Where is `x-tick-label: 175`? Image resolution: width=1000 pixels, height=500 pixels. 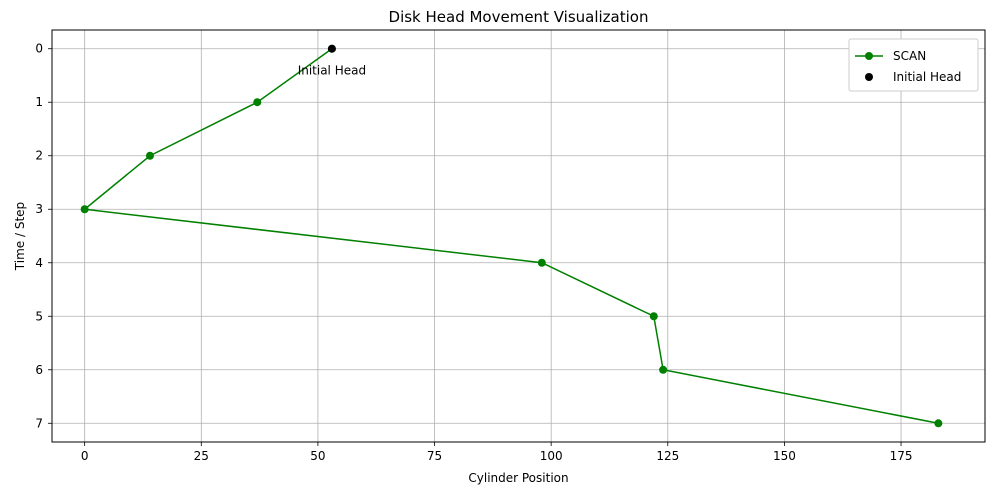 x-tick-label: 175 is located at coordinates (901, 456).